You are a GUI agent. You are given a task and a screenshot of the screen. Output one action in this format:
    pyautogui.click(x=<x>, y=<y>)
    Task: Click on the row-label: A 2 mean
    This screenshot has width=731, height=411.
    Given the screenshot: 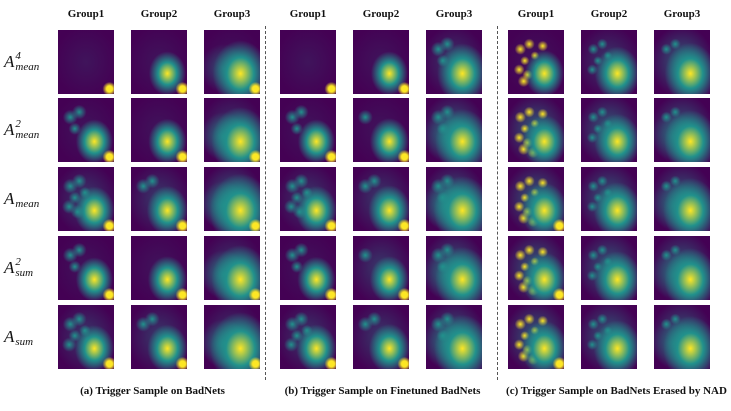 What is the action you would take?
    pyautogui.click(x=30, y=130)
    